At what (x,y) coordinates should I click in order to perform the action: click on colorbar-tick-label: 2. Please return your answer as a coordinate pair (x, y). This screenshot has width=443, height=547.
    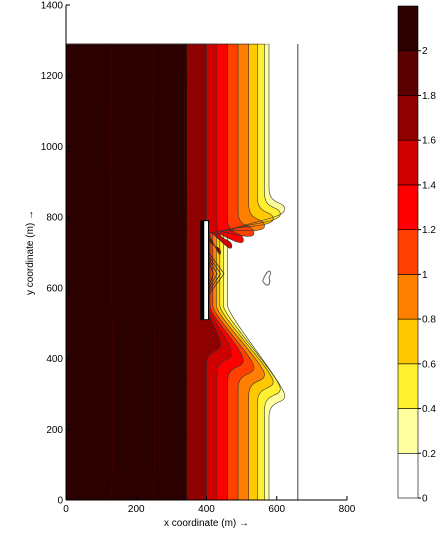
    Looking at the image, I should click on (425, 51).